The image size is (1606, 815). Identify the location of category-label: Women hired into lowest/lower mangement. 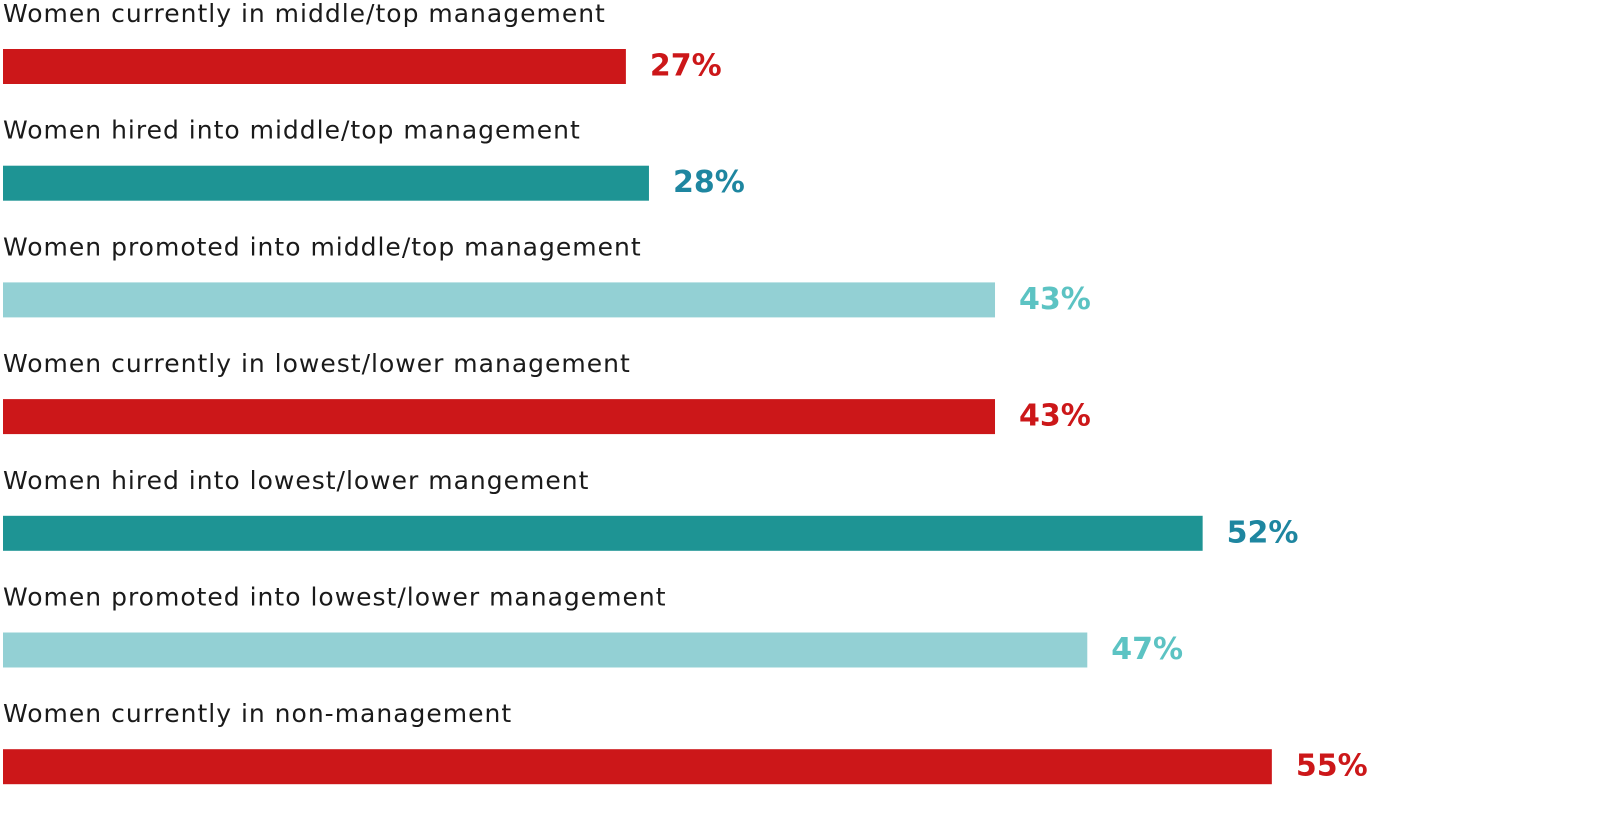
(296, 480).